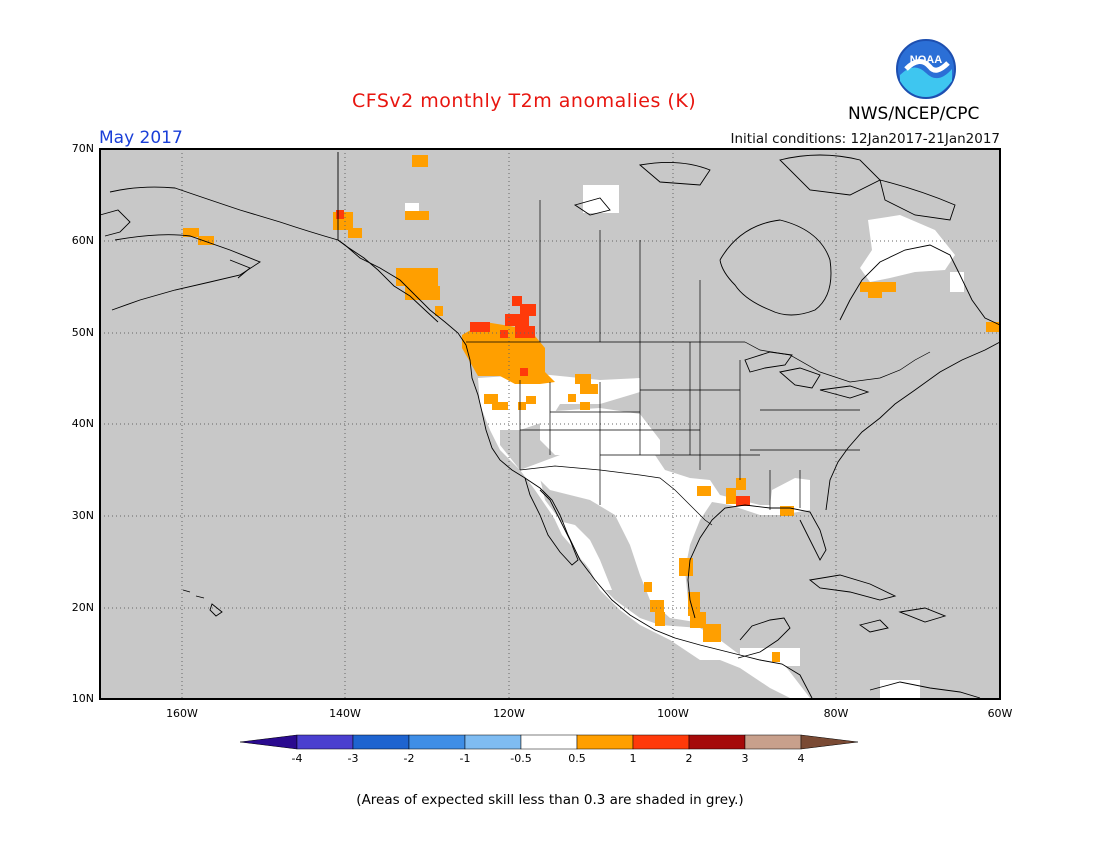 The image size is (1100, 850). What do you see at coordinates (926, 69) in the screenshot?
I see `logo: NOAA` at bounding box center [926, 69].